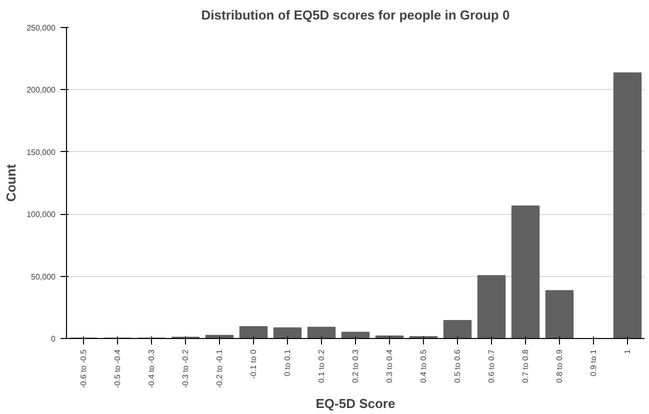  I want to click on x-tick-label: 0.4 to 0.5, so click(423, 365).